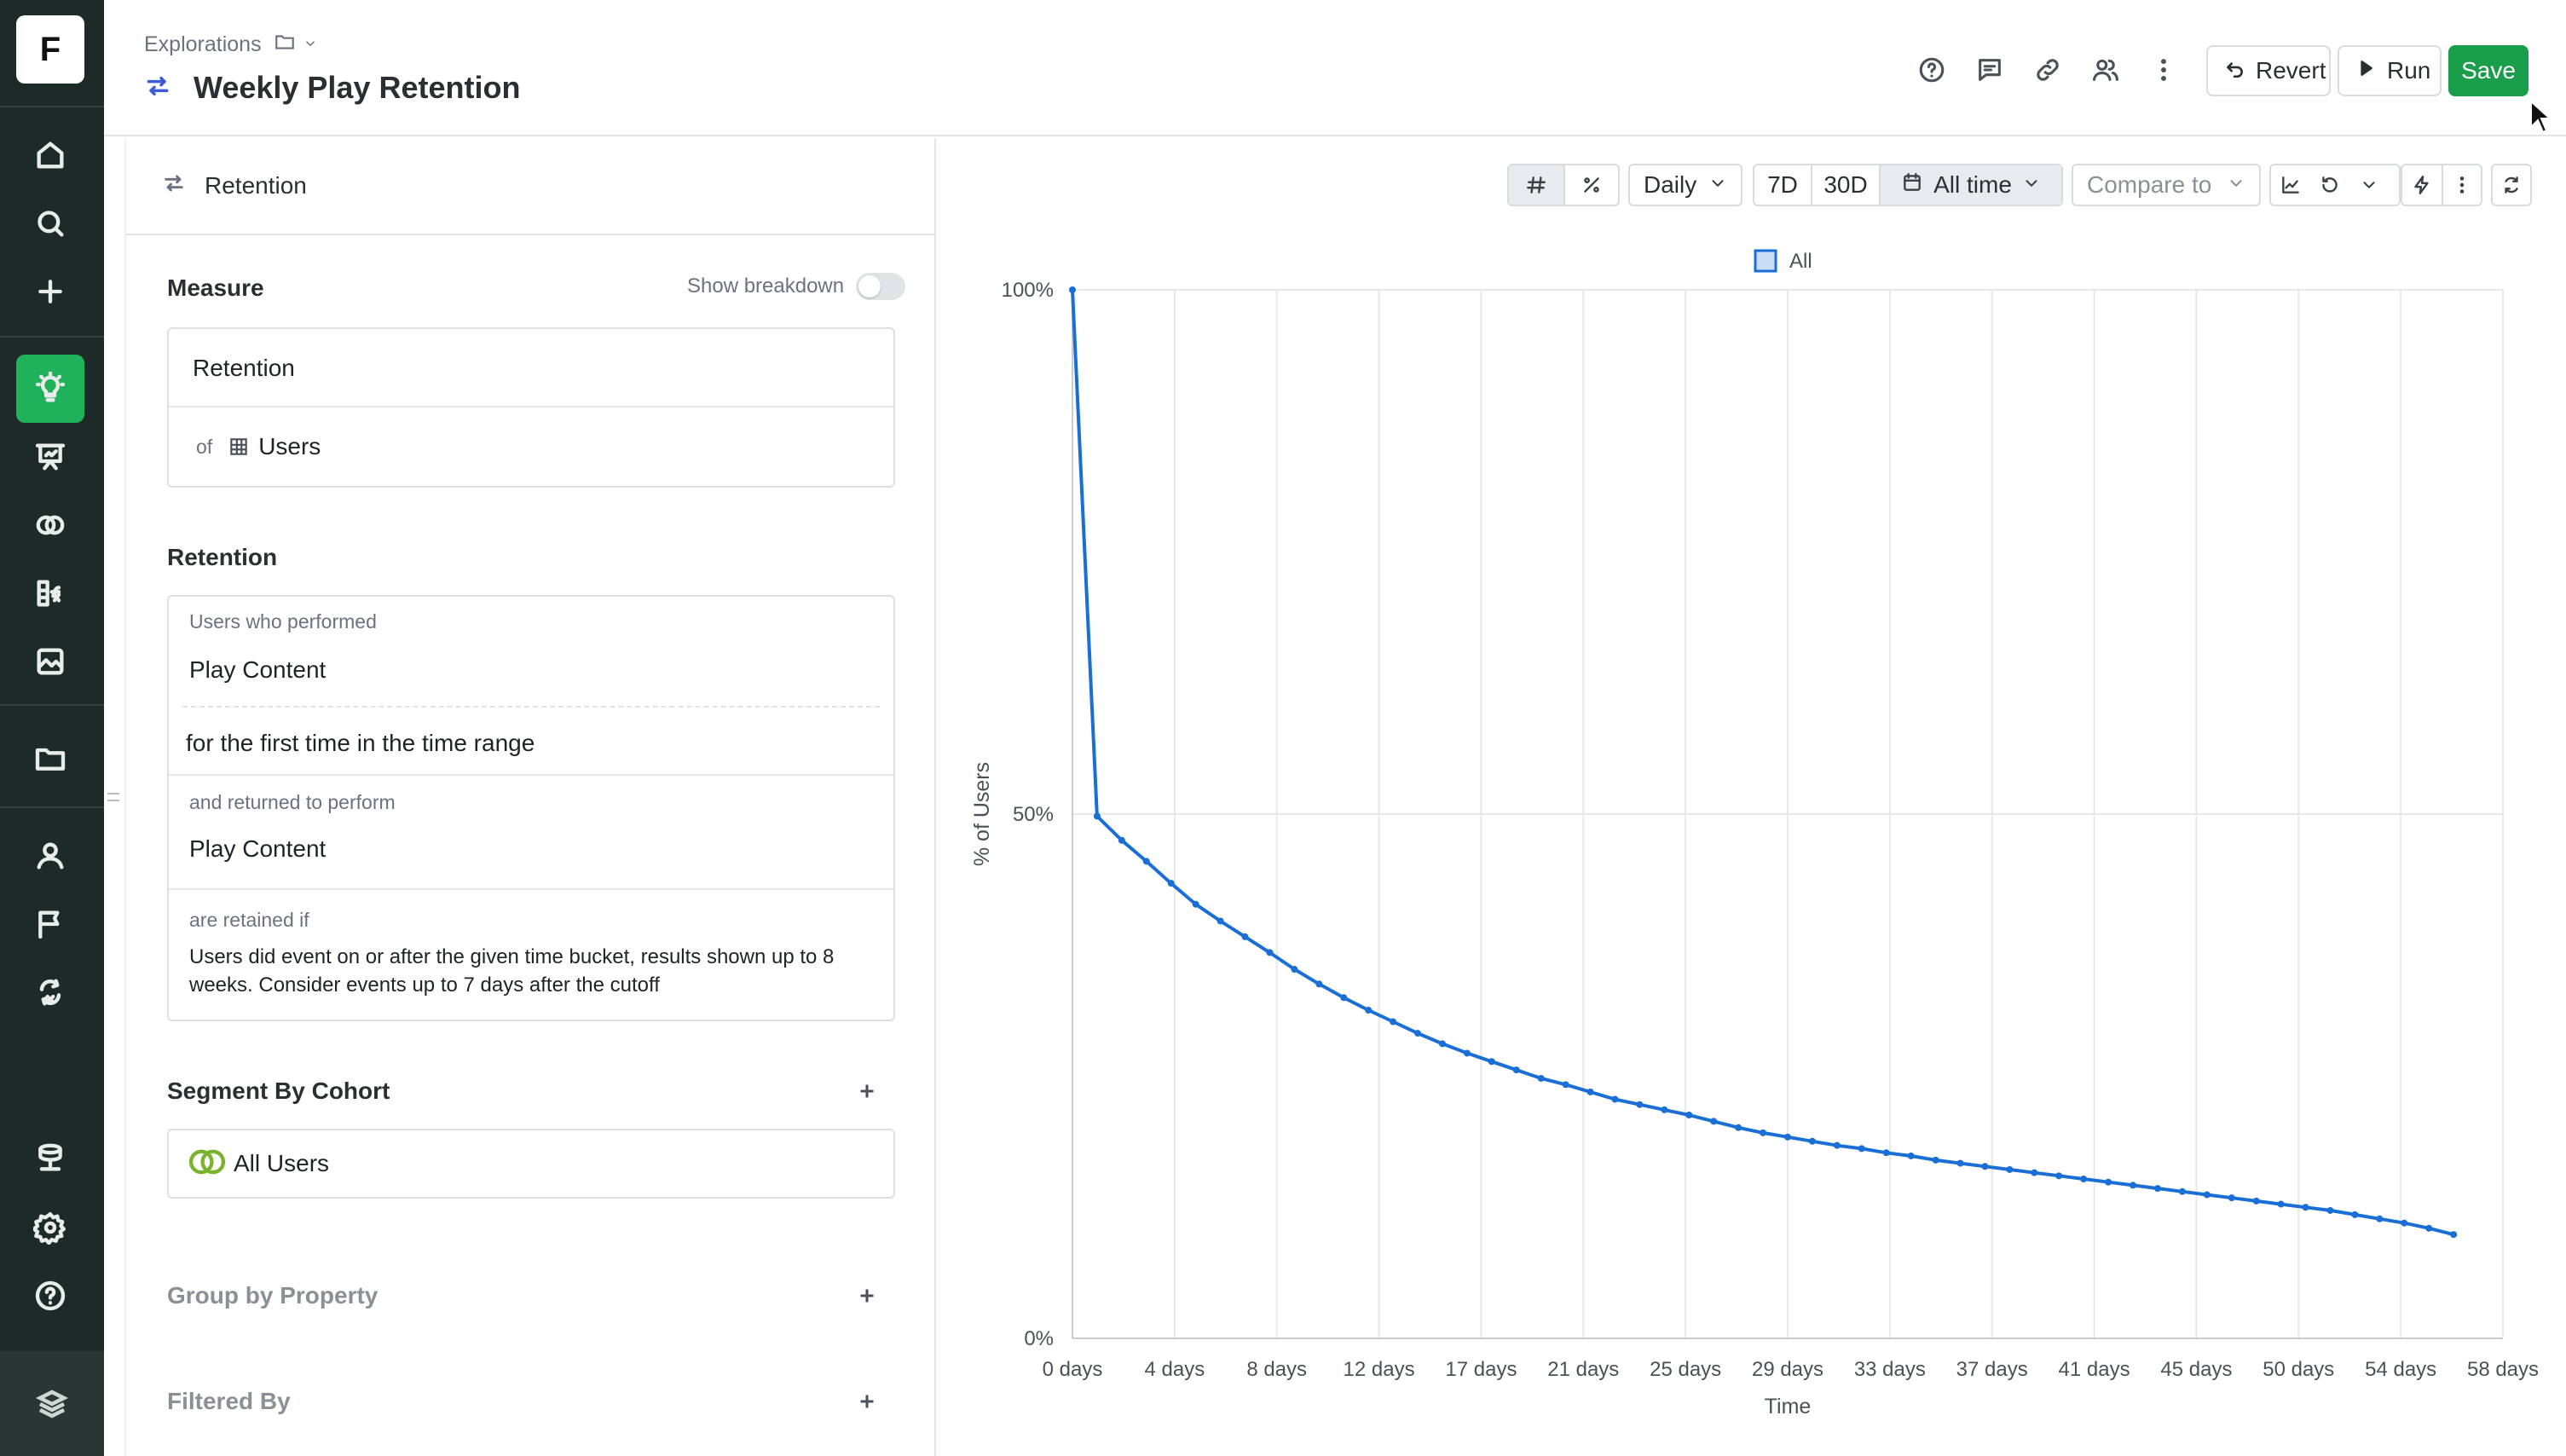  I want to click on breadcrumb: Explorations, so click(231, 45).